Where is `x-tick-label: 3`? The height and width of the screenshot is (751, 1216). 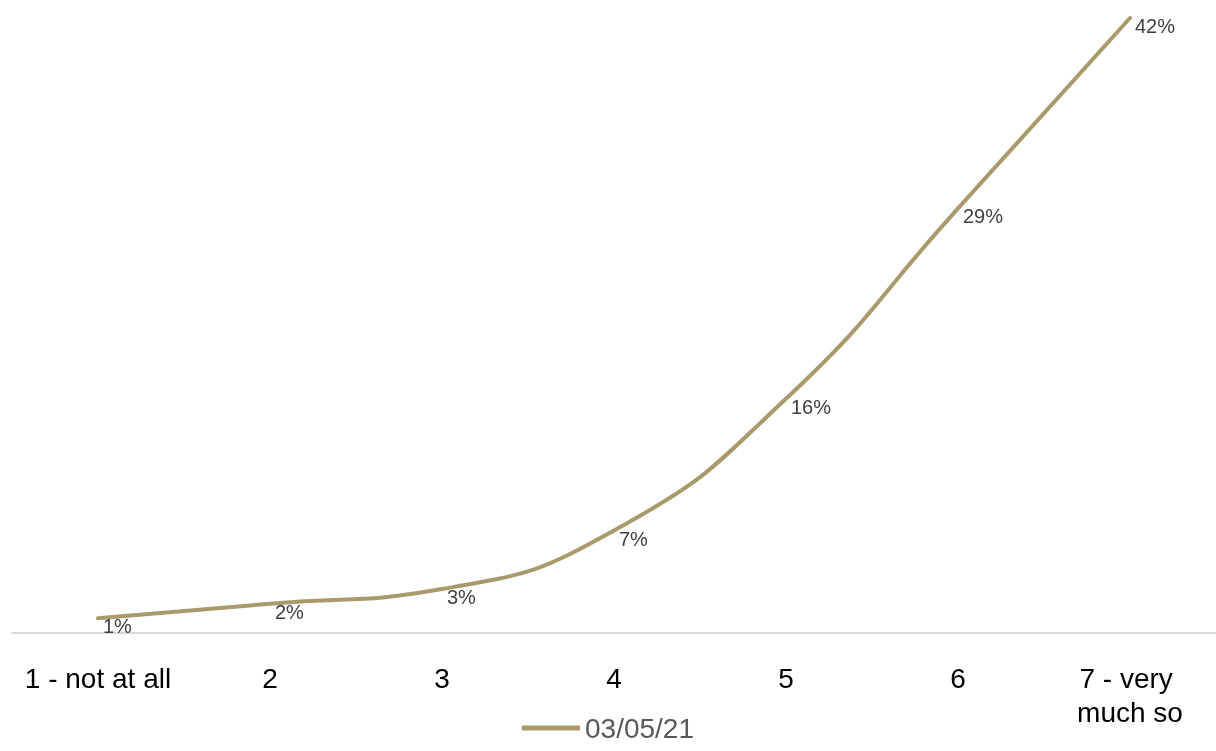 x-tick-label: 3 is located at coordinates (442, 678).